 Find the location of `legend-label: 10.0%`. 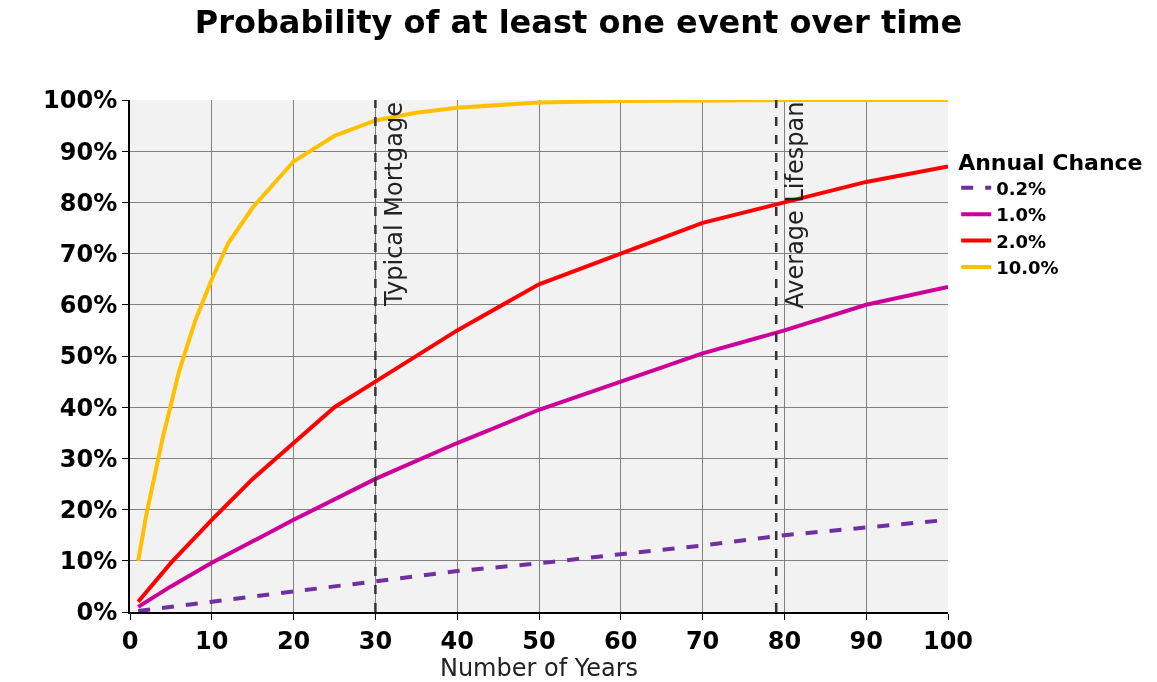

legend-label: 10.0% is located at coordinates (1027, 267).